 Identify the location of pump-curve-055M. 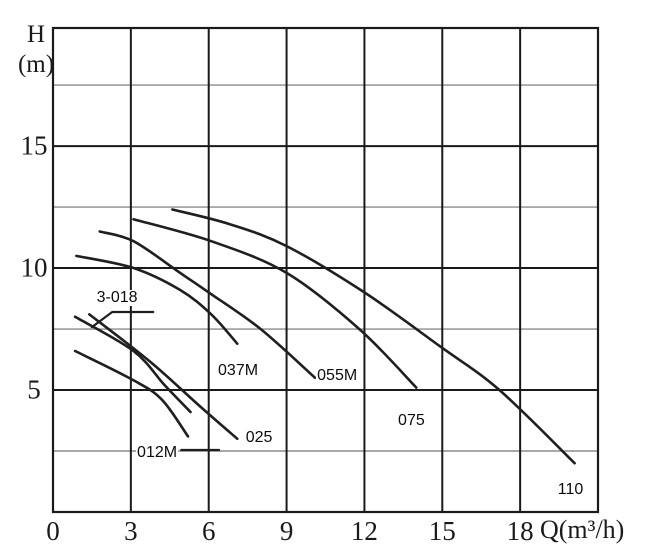
(207, 305).